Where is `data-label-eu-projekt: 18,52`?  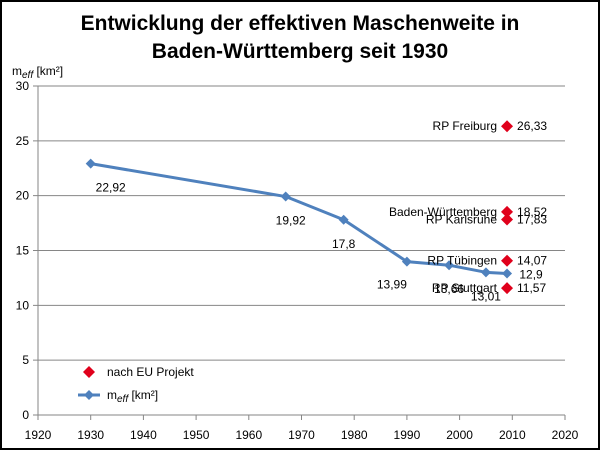
data-label-eu-projekt: 18,52 is located at coordinates (532, 212).